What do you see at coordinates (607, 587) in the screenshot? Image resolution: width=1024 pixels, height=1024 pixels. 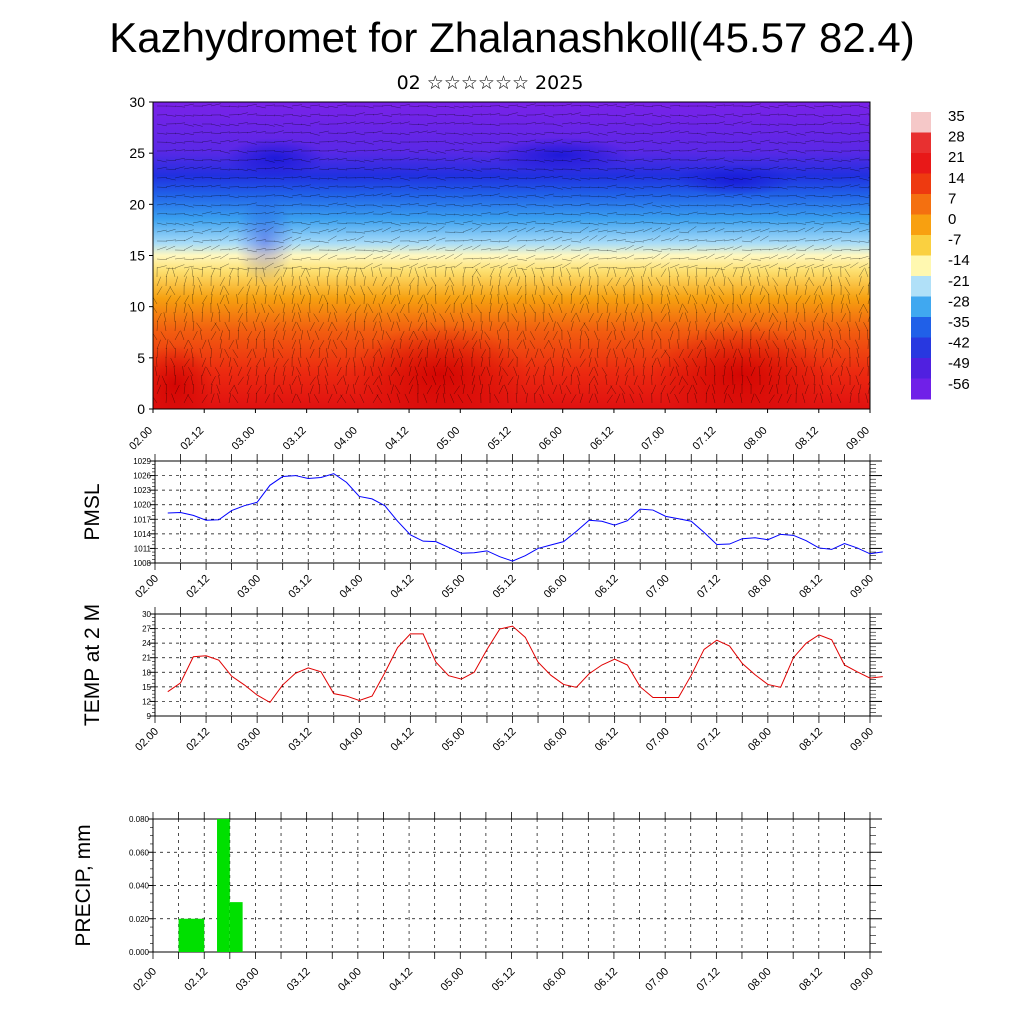 I see `x-tick-label: 06.12` at bounding box center [607, 587].